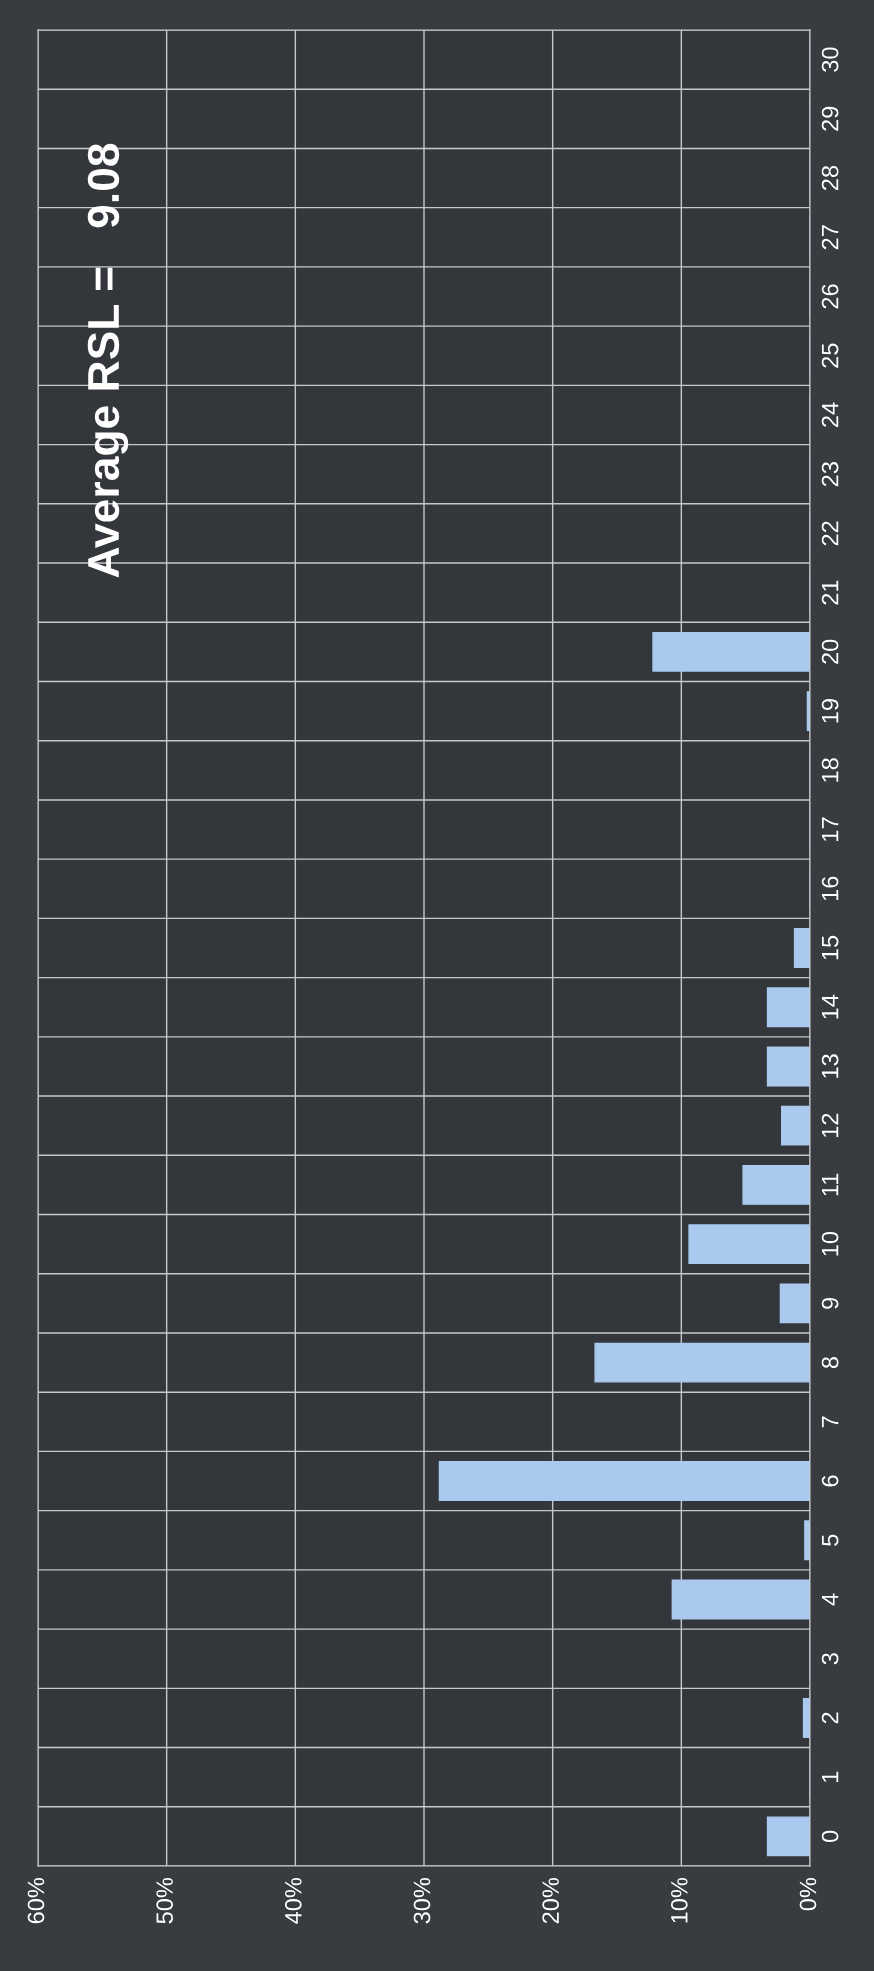 Image resolution: width=874 pixels, height=1971 pixels. I want to click on y-tick-label: 6, so click(830, 1481).